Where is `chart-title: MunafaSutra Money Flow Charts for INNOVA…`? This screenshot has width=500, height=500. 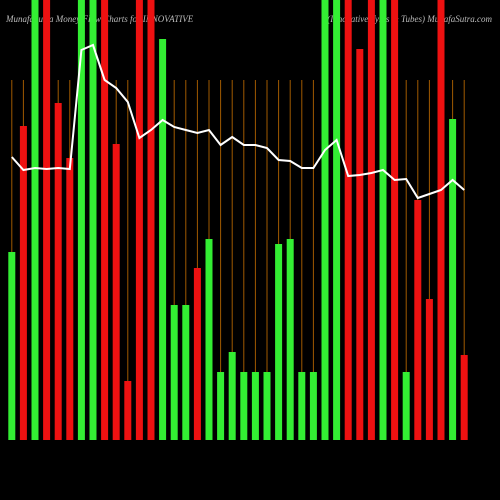
chart-title: MunafaSutra Money Flow Charts for INNOVA… is located at coordinates (99, 19).